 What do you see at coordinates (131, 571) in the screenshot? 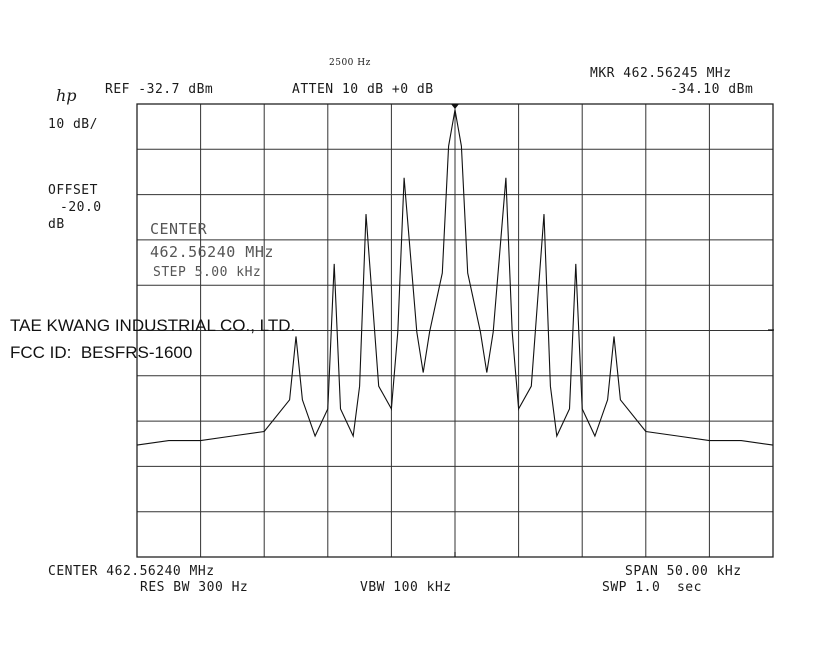
I see `footer-center: CENTER 462.56240 MHz` at bounding box center [131, 571].